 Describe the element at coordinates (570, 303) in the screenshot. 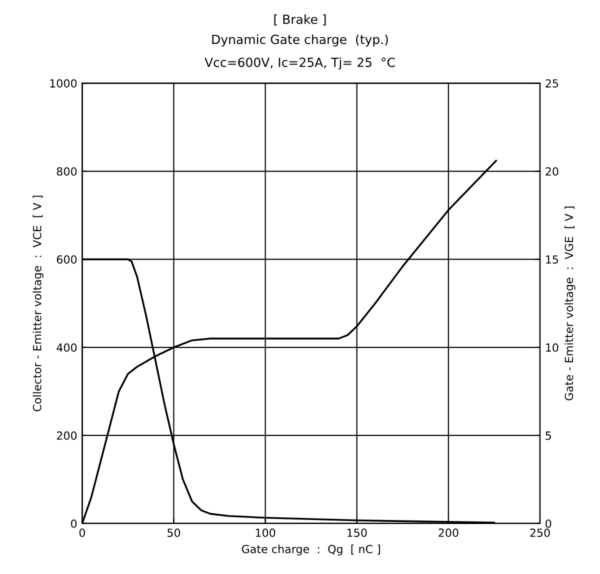

I see `y2-axis-title: Gate - Emitter voltage : VGE [ V ]` at that location.